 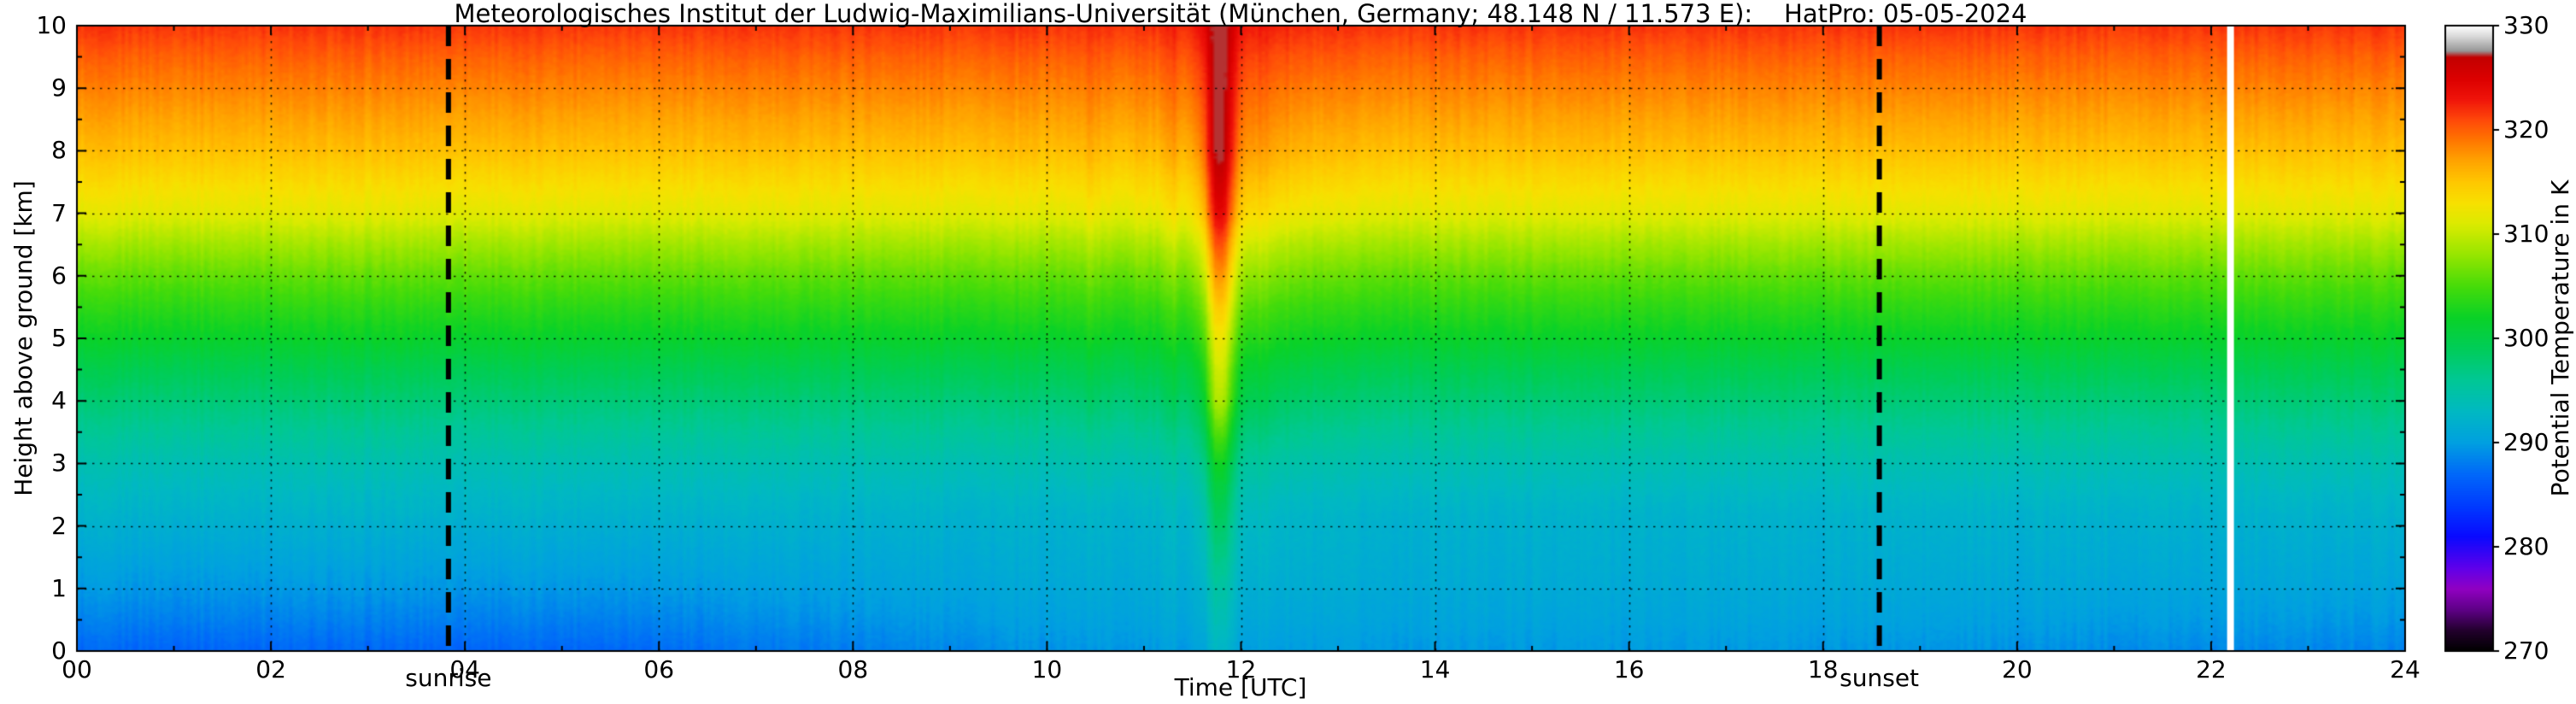 I want to click on y-tick-label: 8, so click(x=59, y=150).